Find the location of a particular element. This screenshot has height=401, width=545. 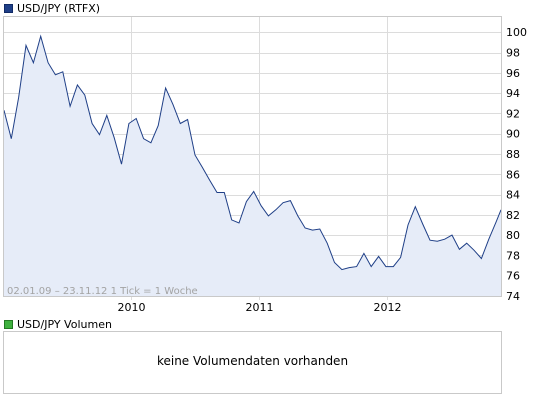

price-legend: USD/JPY (RTFX) is located at coordinates (52, 8).